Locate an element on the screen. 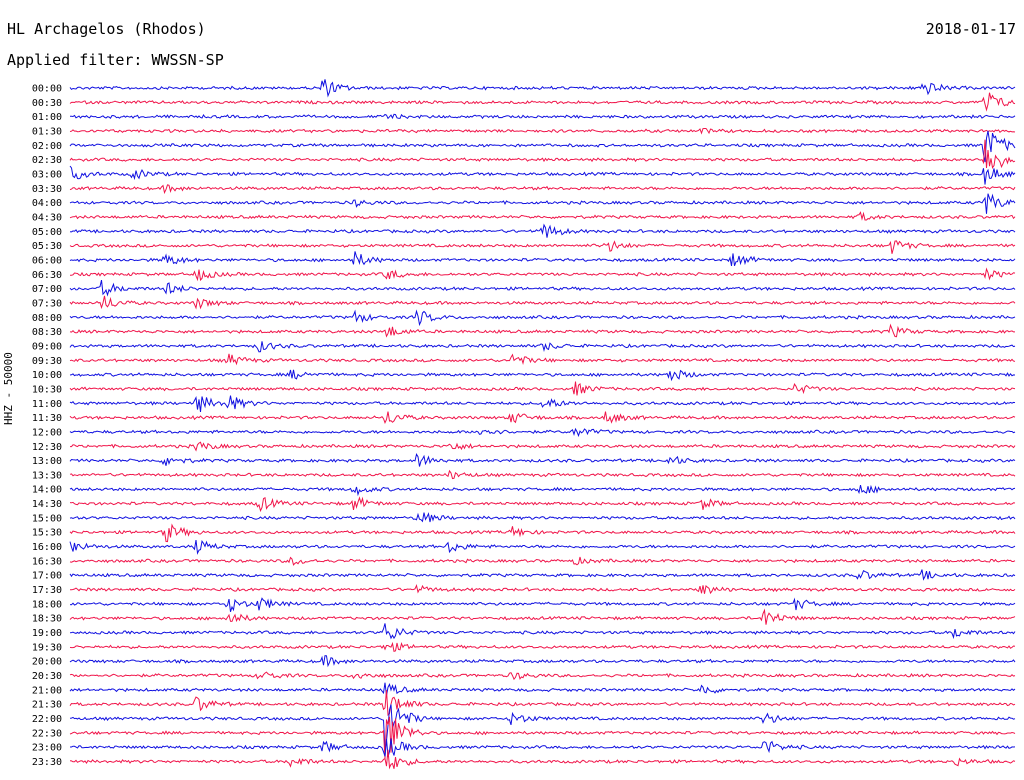 This screenshot has width=1024, height=780. row-tick-label: 13:00 is located at coordinates (47, 461).